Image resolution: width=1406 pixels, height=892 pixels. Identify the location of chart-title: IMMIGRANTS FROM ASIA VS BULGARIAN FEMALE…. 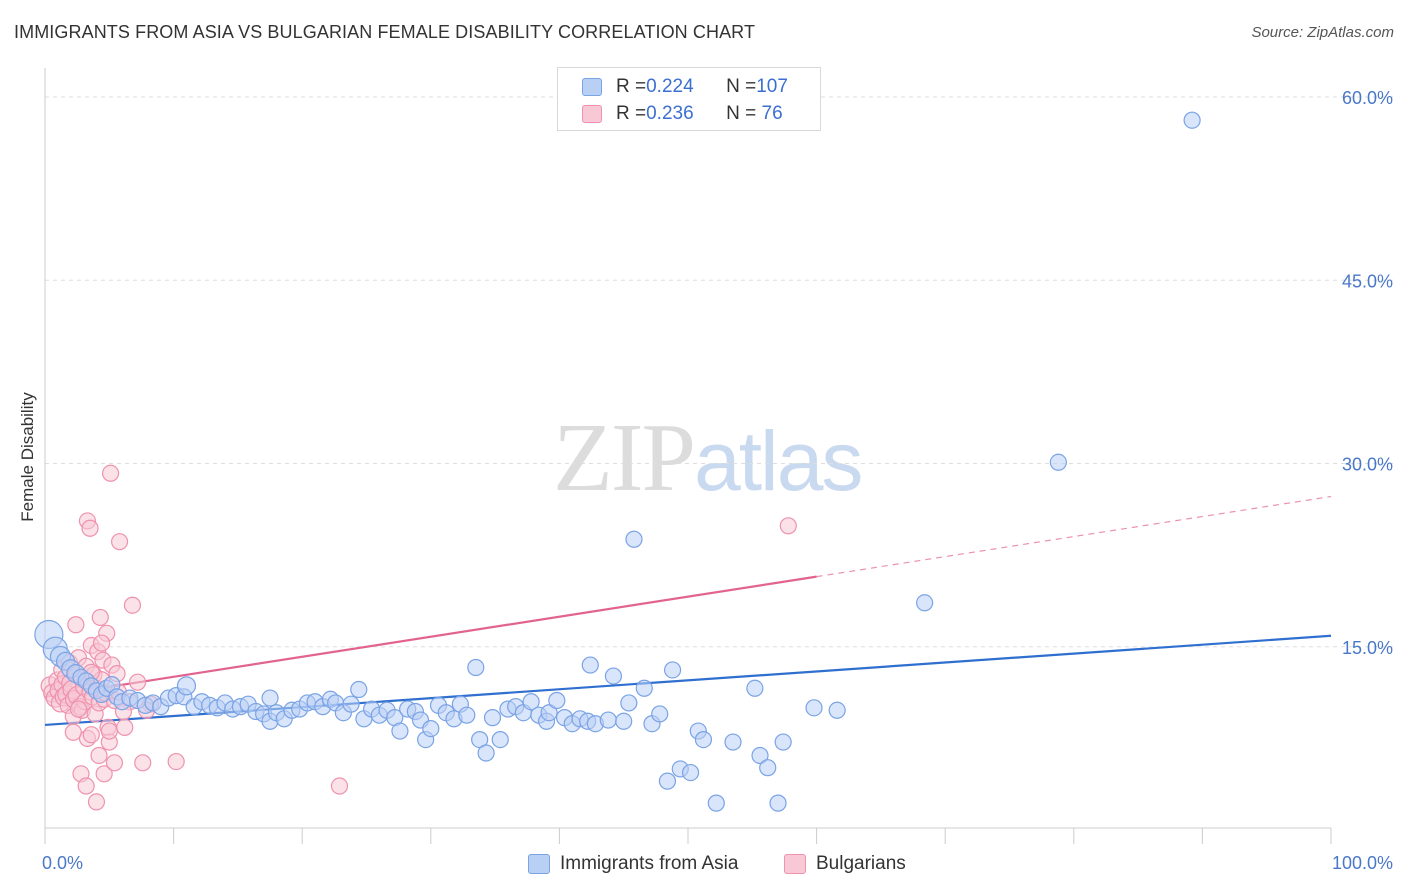
(385, 32).